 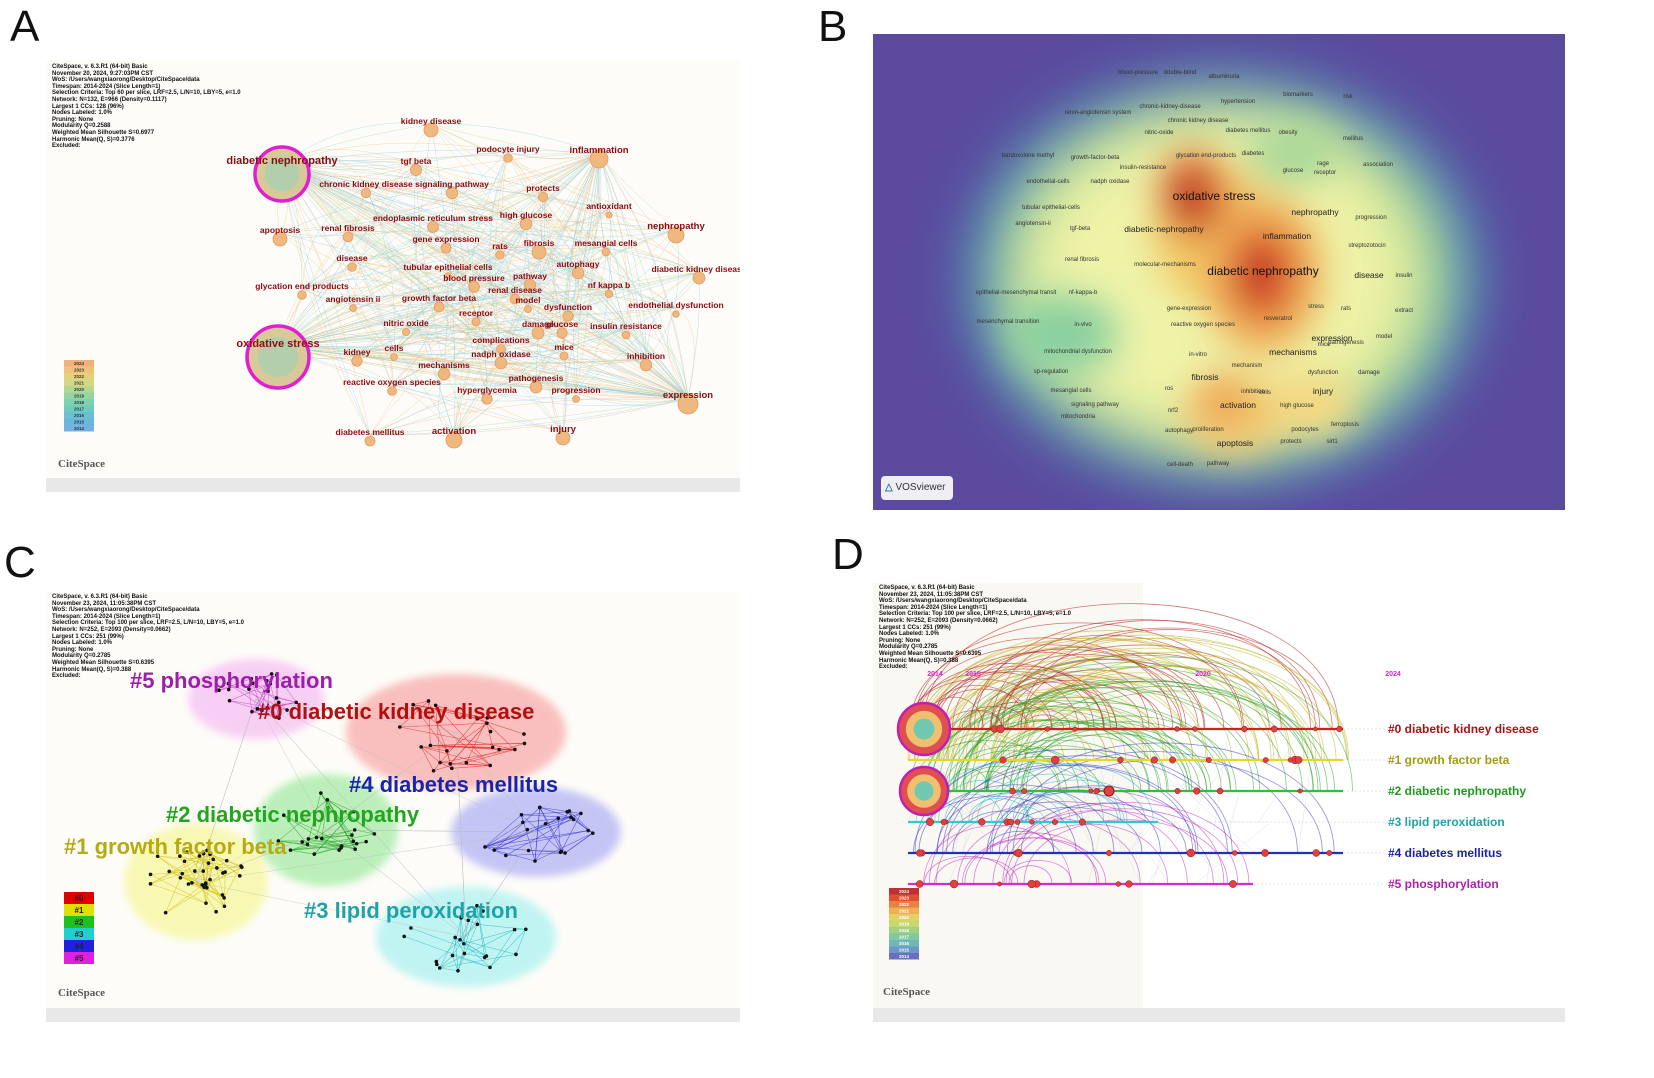 I want to click on metadata-line: Largest 1 CCs: 251 (99%), so click(x=88, y=636).